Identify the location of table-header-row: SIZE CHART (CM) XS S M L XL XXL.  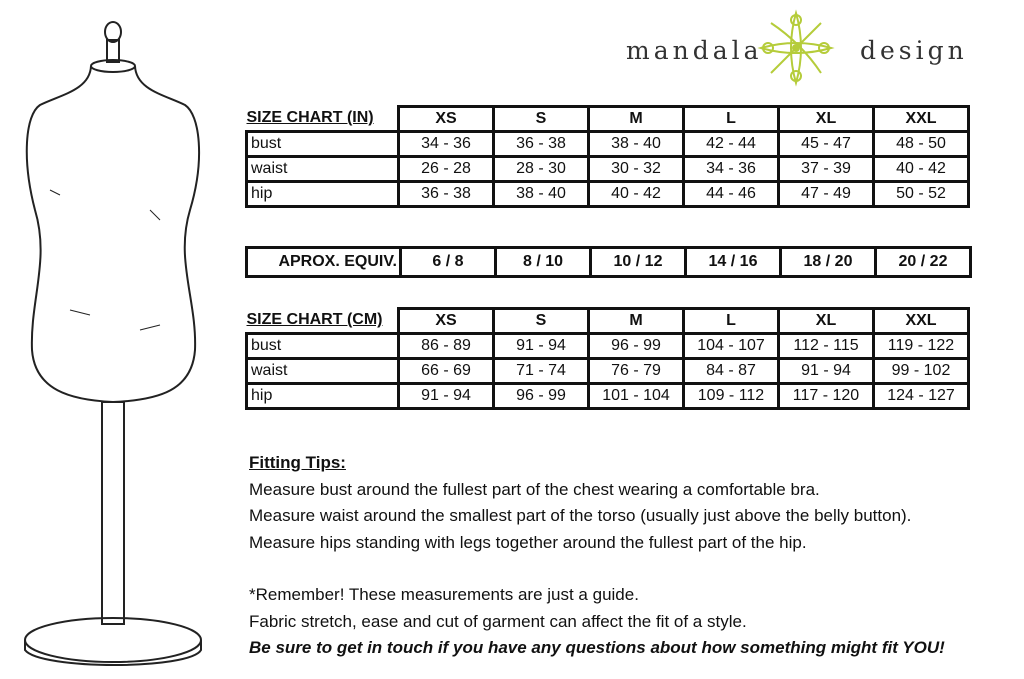
(608, 321).